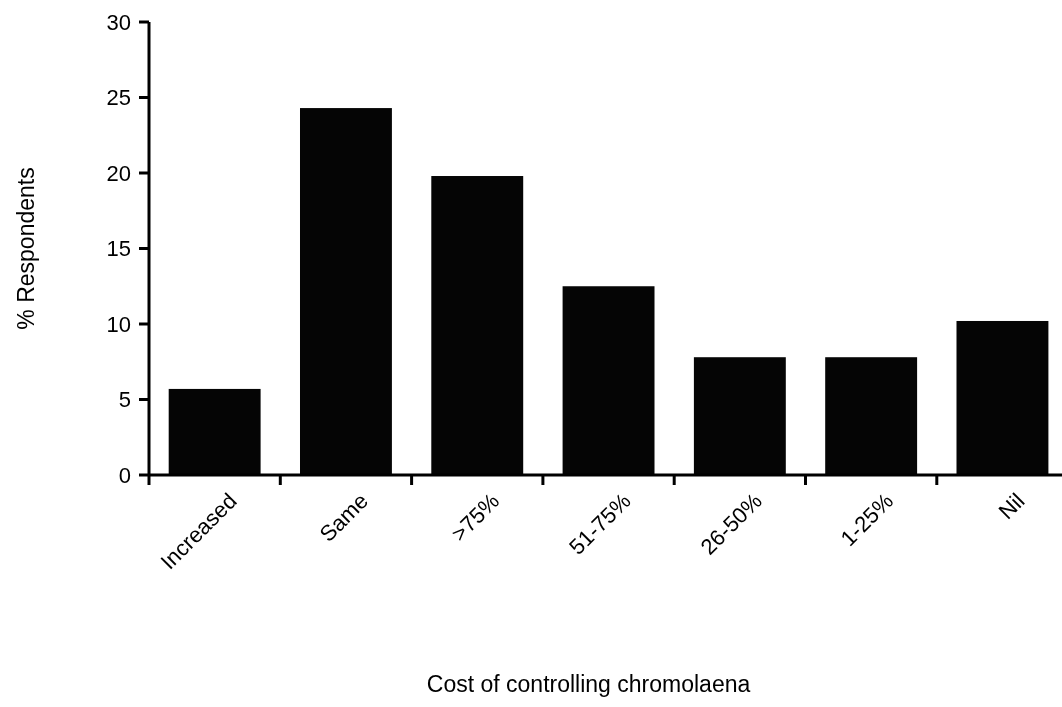  What do you see at coordinates (124, 400) in the screenshot?
I see `y-tick-label: 5` at bounding box center [124, 400].